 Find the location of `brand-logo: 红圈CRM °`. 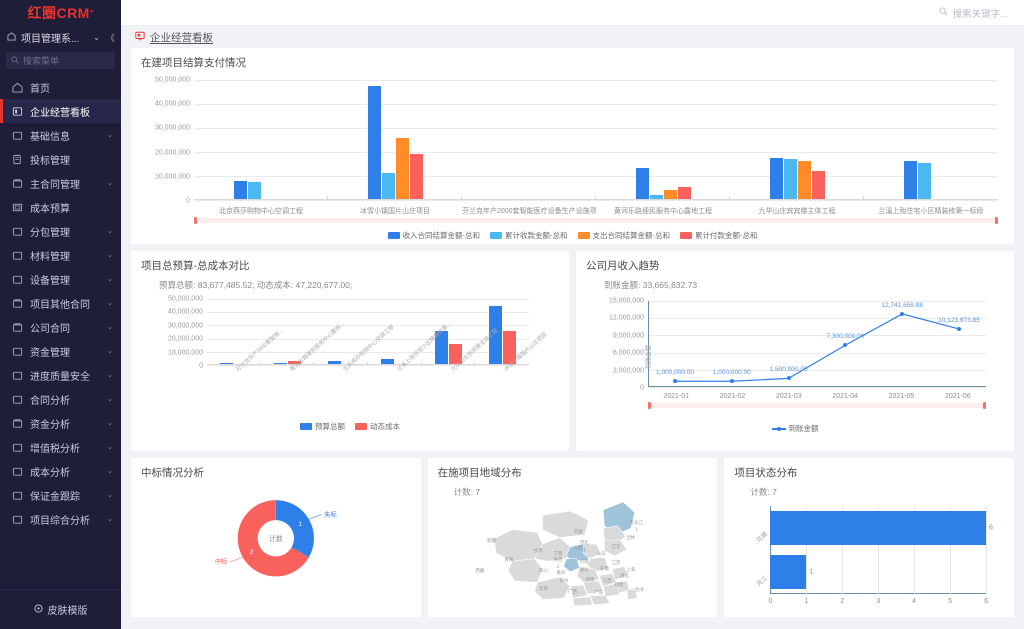

brand-logo: 红圈CRM ° is located at coordinates (60, 13).